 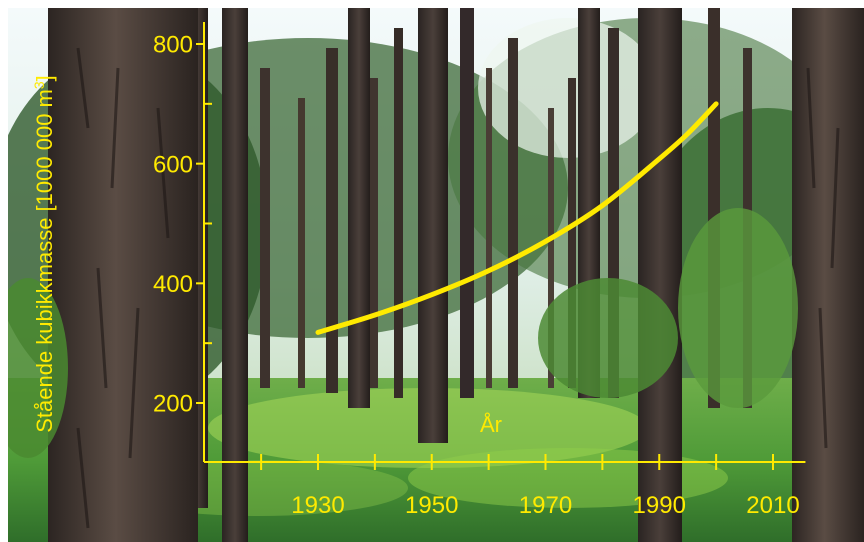 What do you see at coordinates (317, 505) in the screenshot?
I see `x-tick-label: 1930` at bounding box center [317, 505].